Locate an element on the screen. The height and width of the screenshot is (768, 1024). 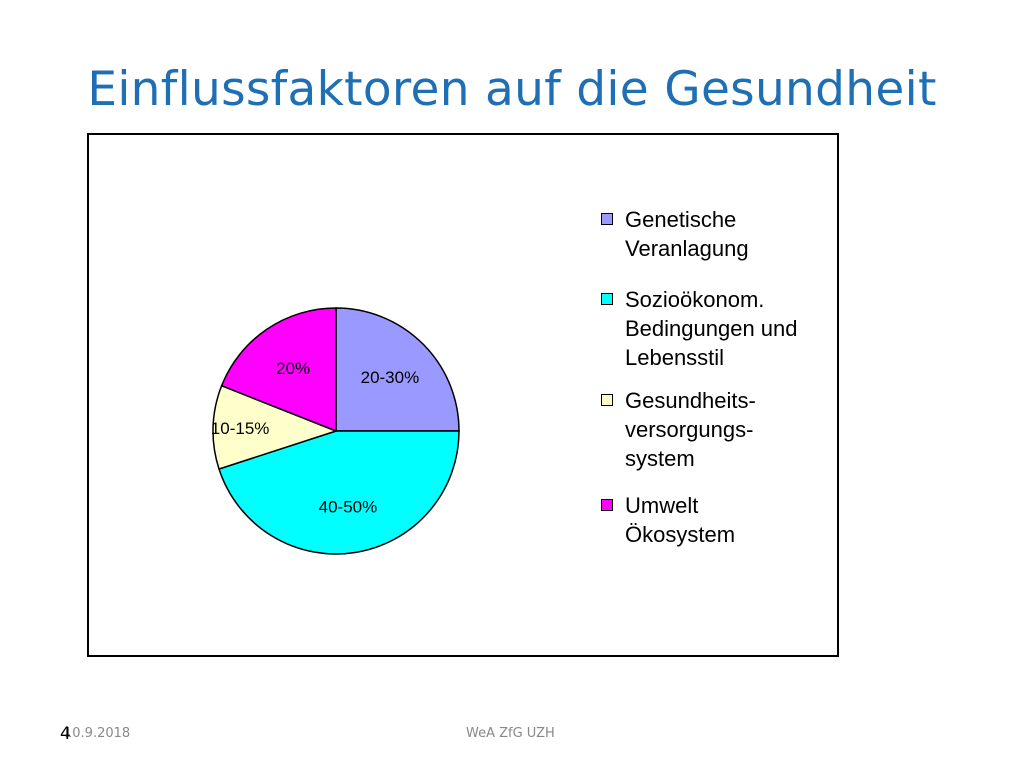
pie-chart: 20-30% 40-50% 10-15% 20% is located at coordinates (335, 431).